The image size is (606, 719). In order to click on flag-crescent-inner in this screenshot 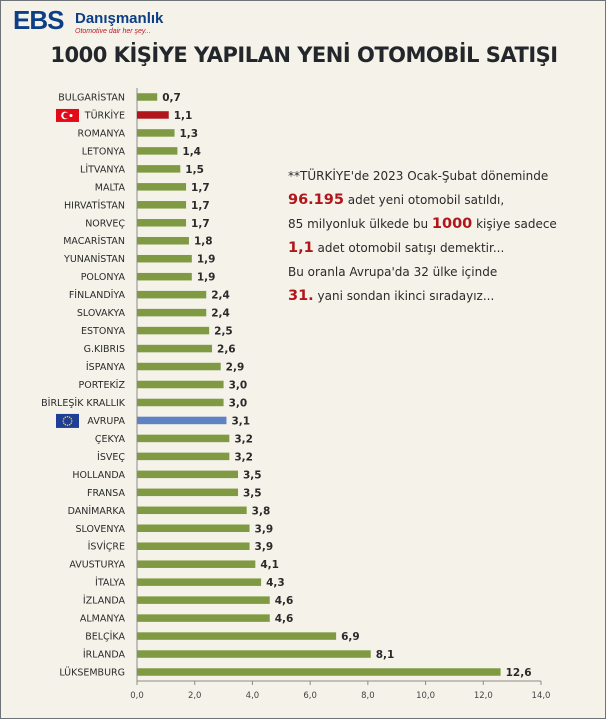, I will do `click(66, 115)`.